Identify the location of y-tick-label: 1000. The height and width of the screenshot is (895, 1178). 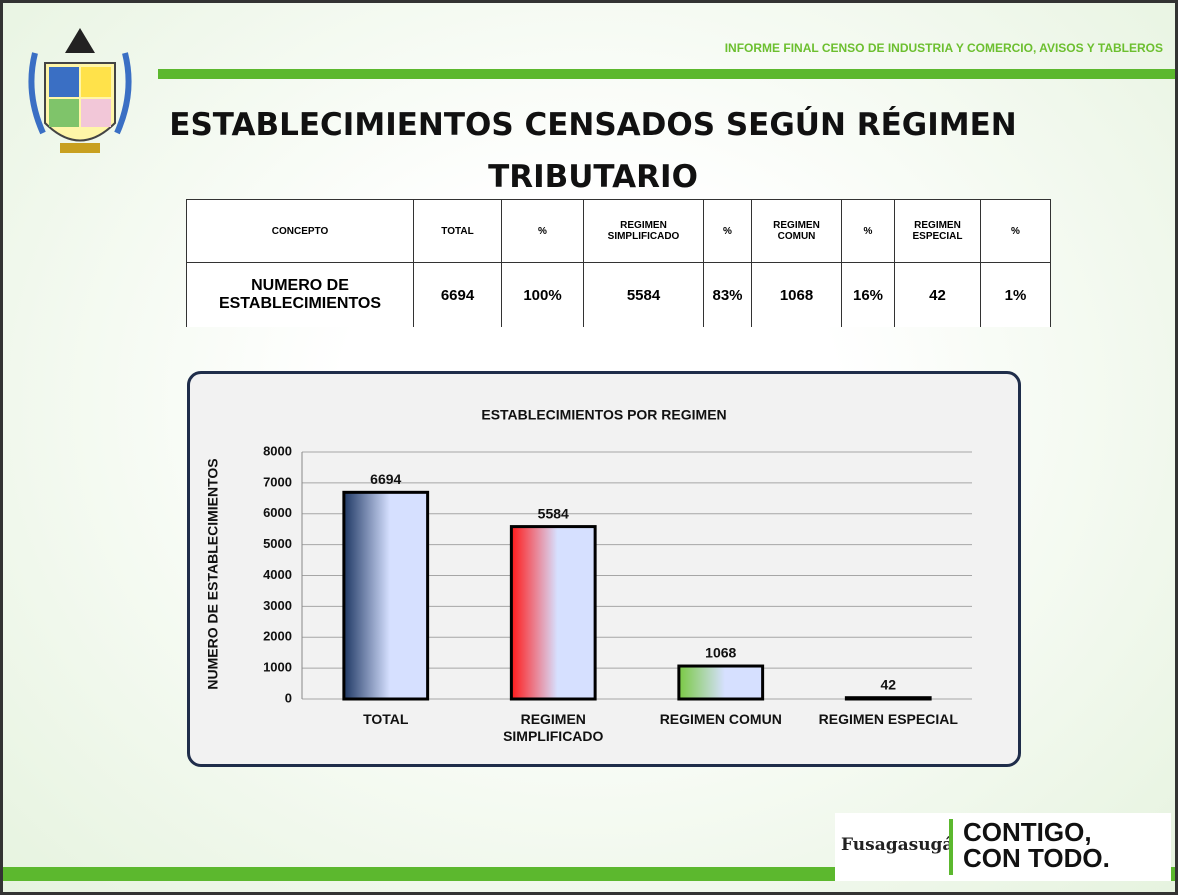
(277, 667).